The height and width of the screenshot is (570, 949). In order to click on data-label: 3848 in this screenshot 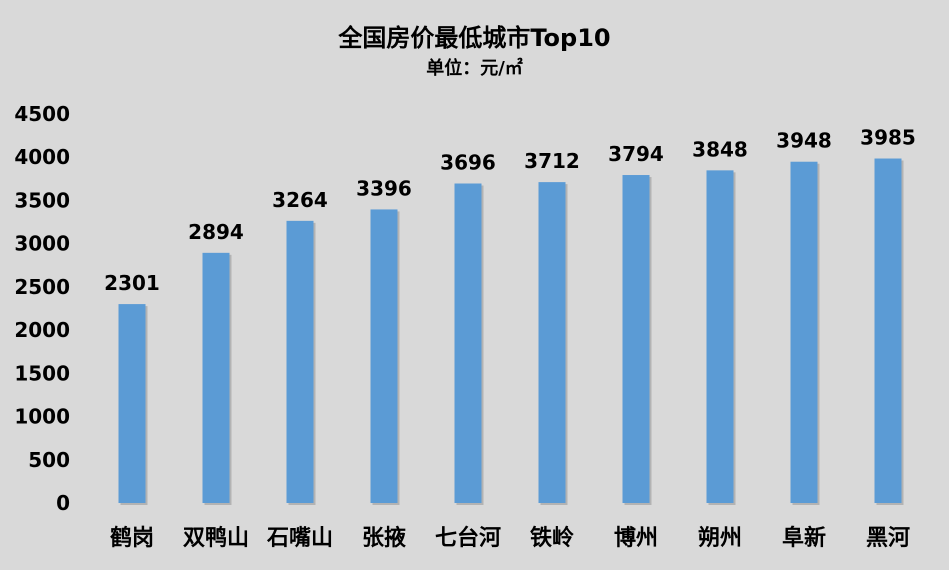, I will do `click(720, 149)`.